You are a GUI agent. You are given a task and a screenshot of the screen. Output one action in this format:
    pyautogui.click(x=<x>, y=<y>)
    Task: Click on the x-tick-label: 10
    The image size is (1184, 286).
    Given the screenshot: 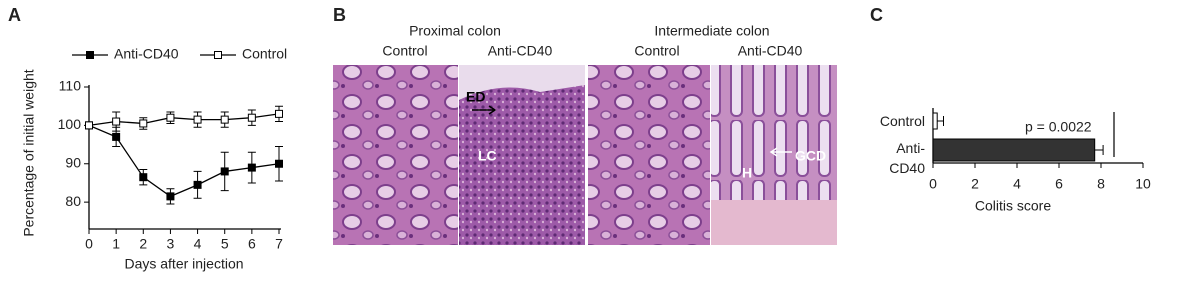 What is the action you would take?
    pyautogui.click(x=1143, y=184)
    